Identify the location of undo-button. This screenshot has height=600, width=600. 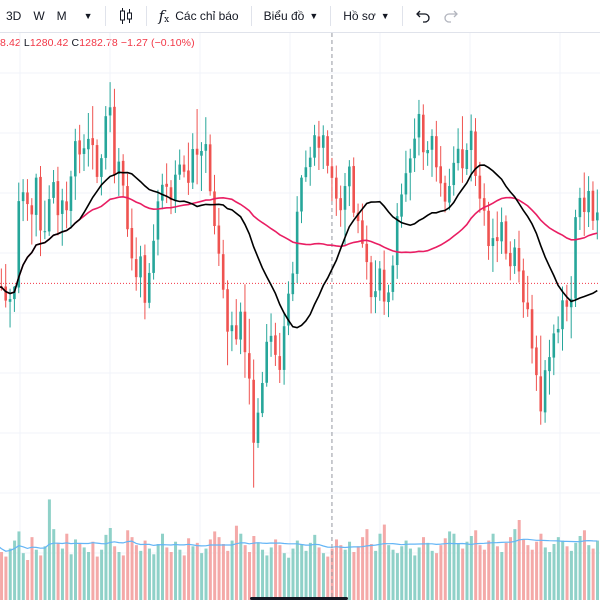
(423, 16).